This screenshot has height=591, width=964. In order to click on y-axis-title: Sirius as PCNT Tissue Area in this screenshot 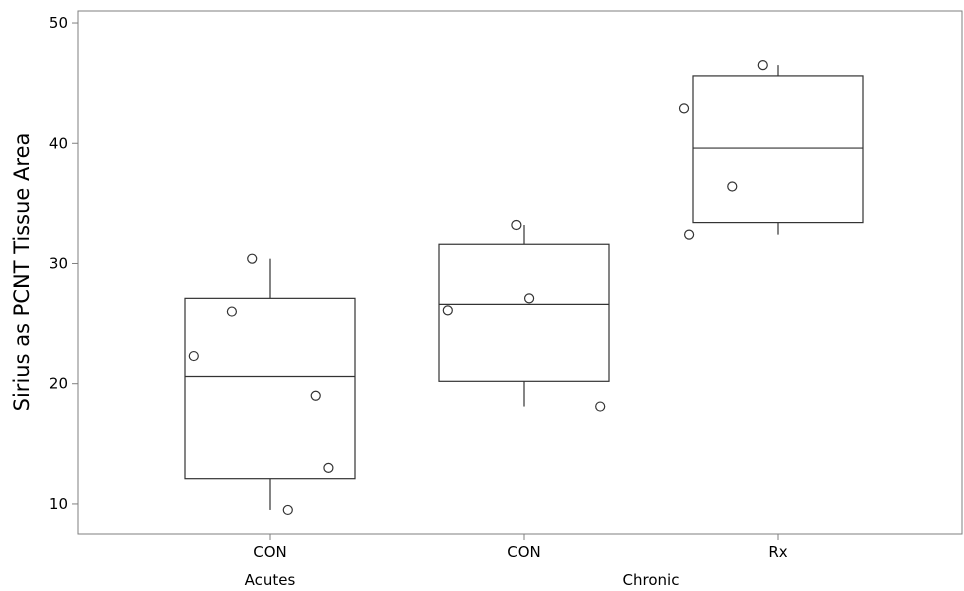, I will do `click(22, 272)`.